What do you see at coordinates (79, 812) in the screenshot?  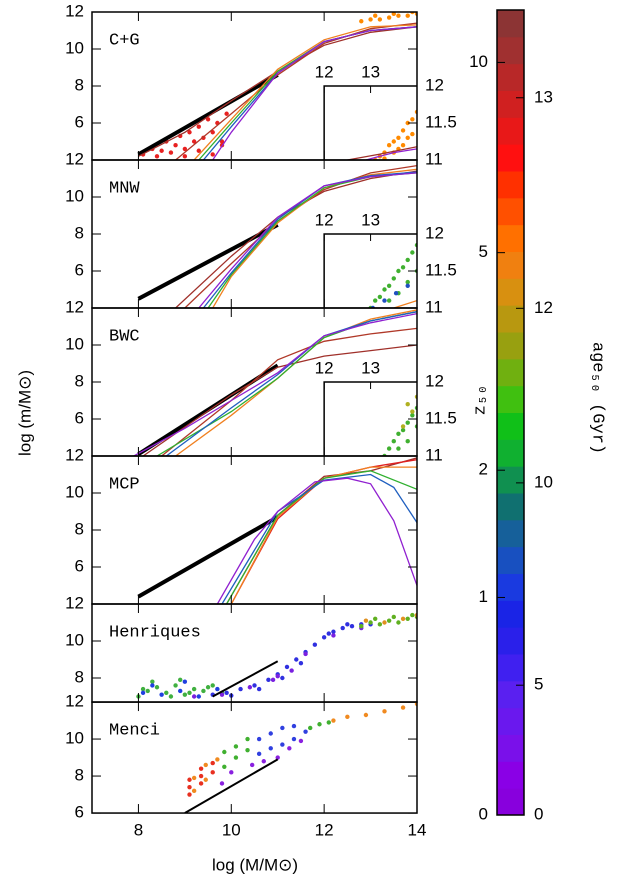 I see `y-tick-label: 6` at bounding box center [79, 812].